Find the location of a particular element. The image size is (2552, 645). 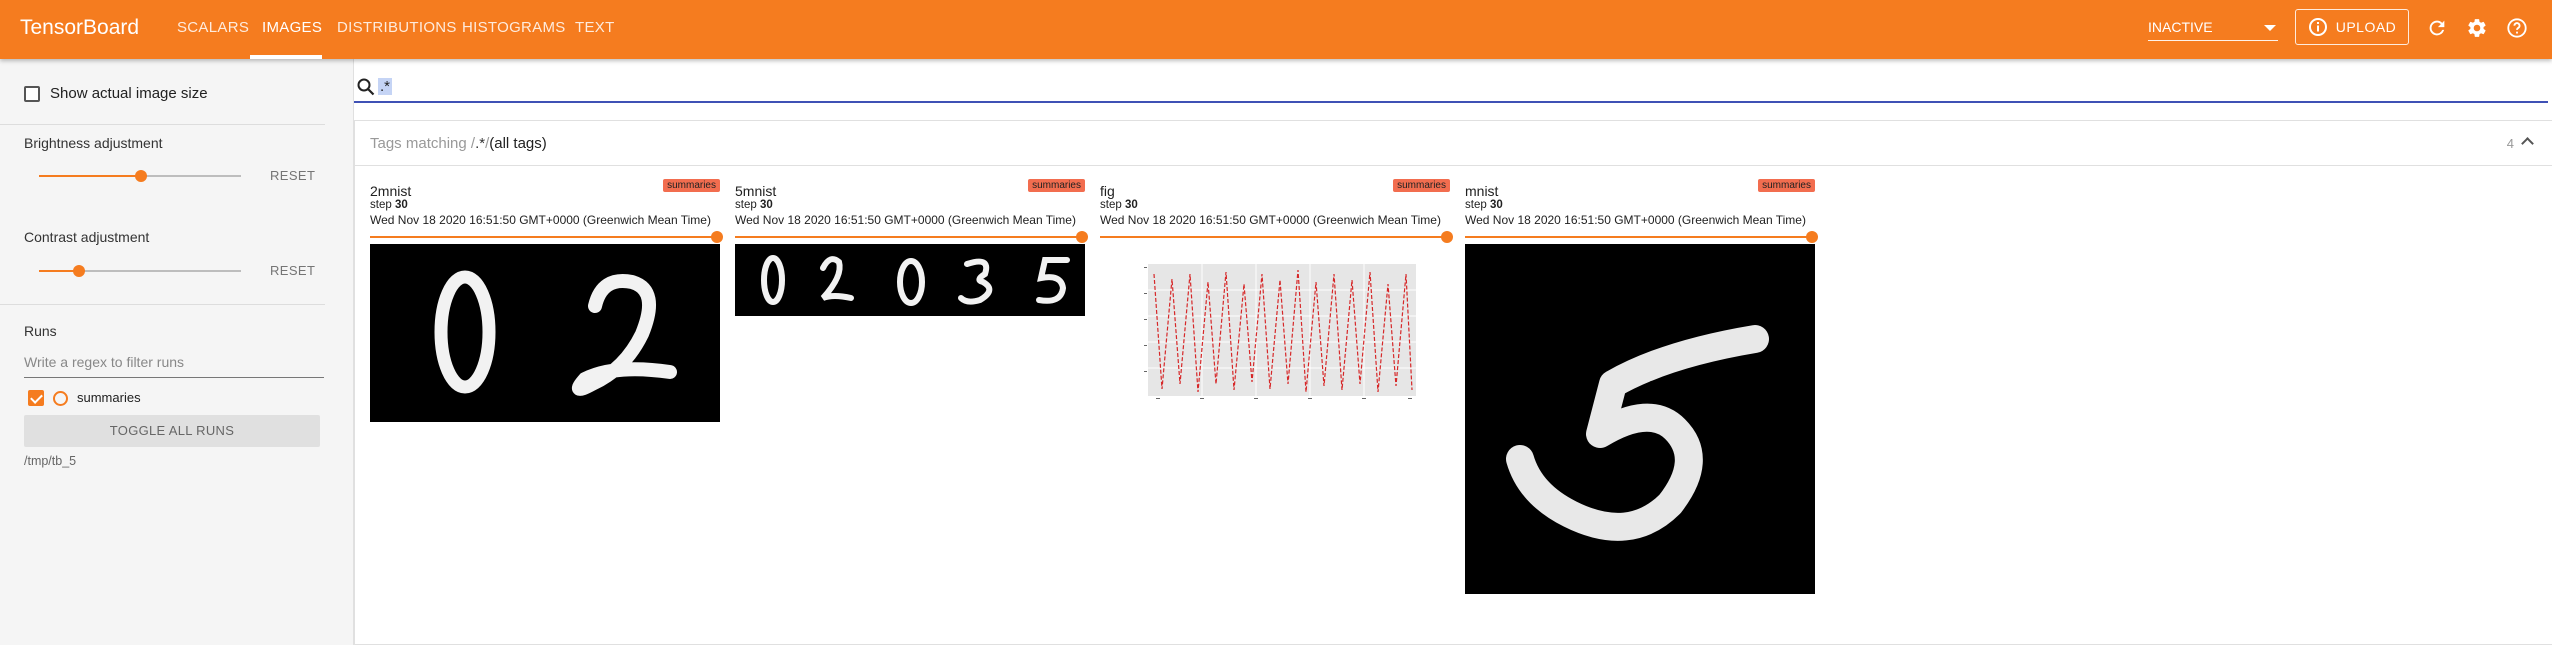

image-5mnist is located at coordinates (910, 280).